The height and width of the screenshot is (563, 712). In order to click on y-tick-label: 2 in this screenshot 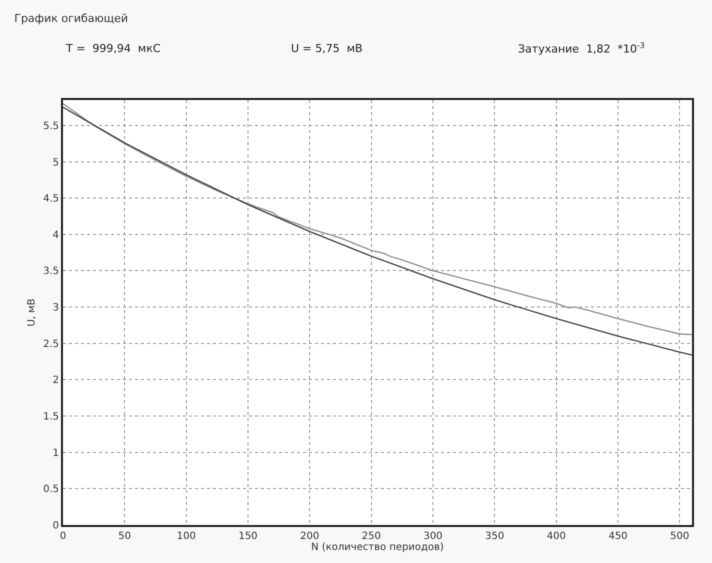, I will do `click(55, 380)`.